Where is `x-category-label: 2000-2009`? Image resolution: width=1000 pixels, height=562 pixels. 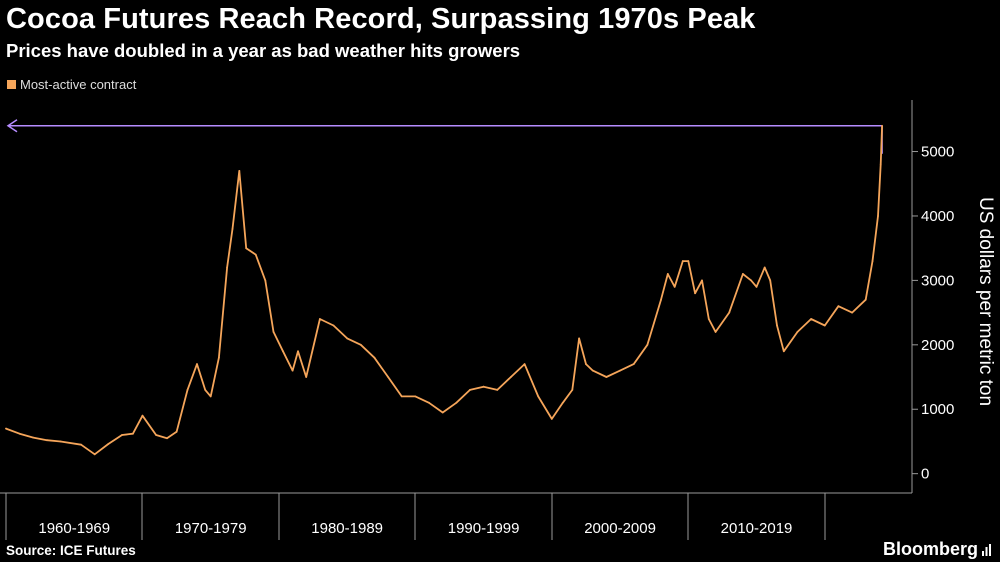
x-category-label: 2000-2009 is located at coordinates (620, 528).